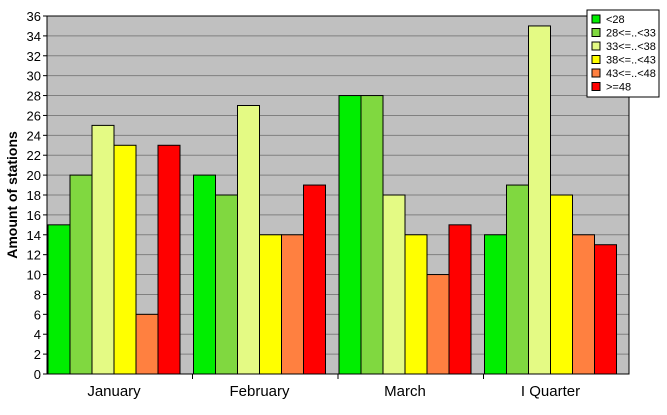 This screenshot has height=415, width=667. What do you see at coordinates (34, 255) in the screenshot?
I see `y-tick-label: 12` at bounding box center [34, 255].